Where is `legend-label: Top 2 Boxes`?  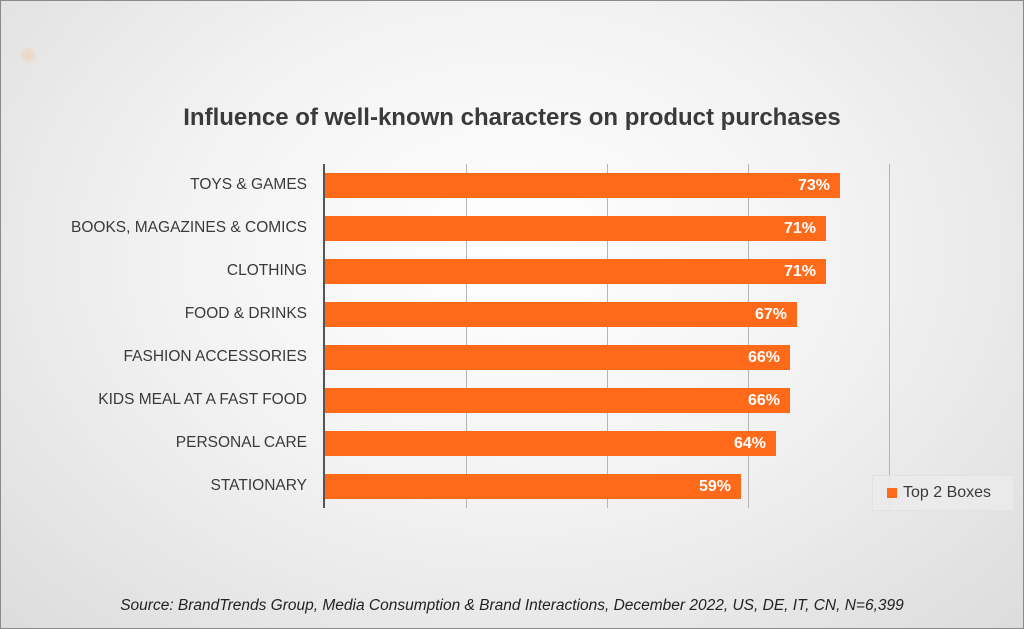
legend-label: Top 2 Boxes is located at coordinates (947, 492).